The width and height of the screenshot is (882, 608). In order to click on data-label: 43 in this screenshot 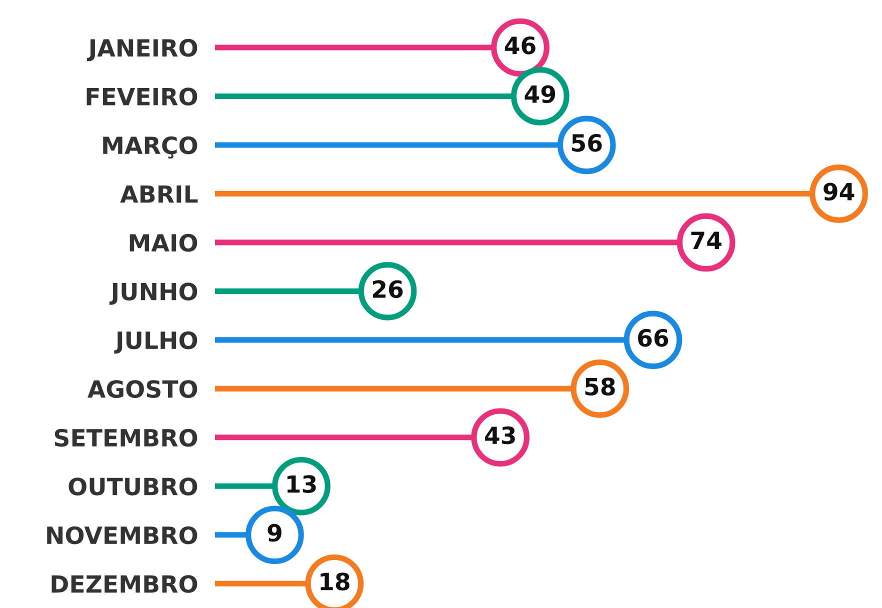, I will do `click(499, 435)`.